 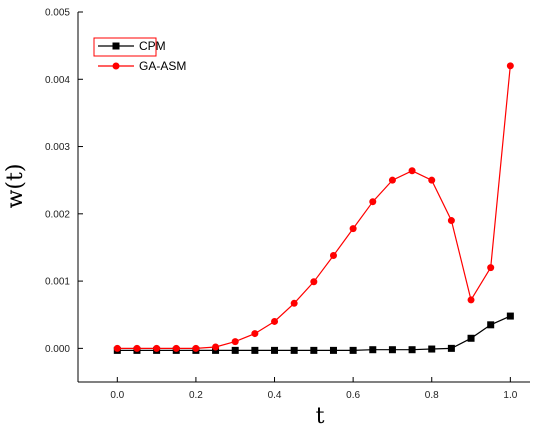 I want to click on legend-label: GA-ASM, so click(x=162, y=66).